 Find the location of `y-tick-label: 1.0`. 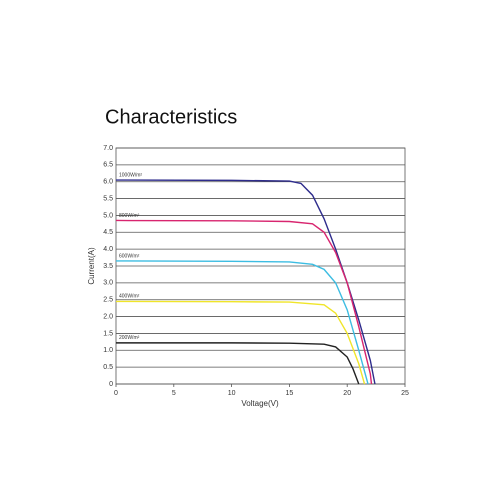

y-tick-label: 1.0 is located at coordinates (108, 350).